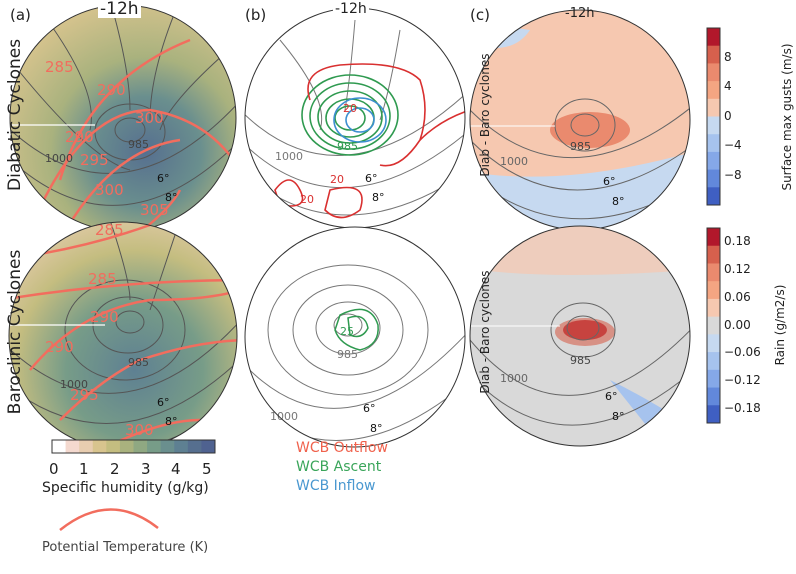 This screenshot has width=796, height=574. What do you see at coordinates (336, 486) in the screenshot?
I see `legend-wcb-inflow: WCB Inflow` at bounding box center [336, 486].